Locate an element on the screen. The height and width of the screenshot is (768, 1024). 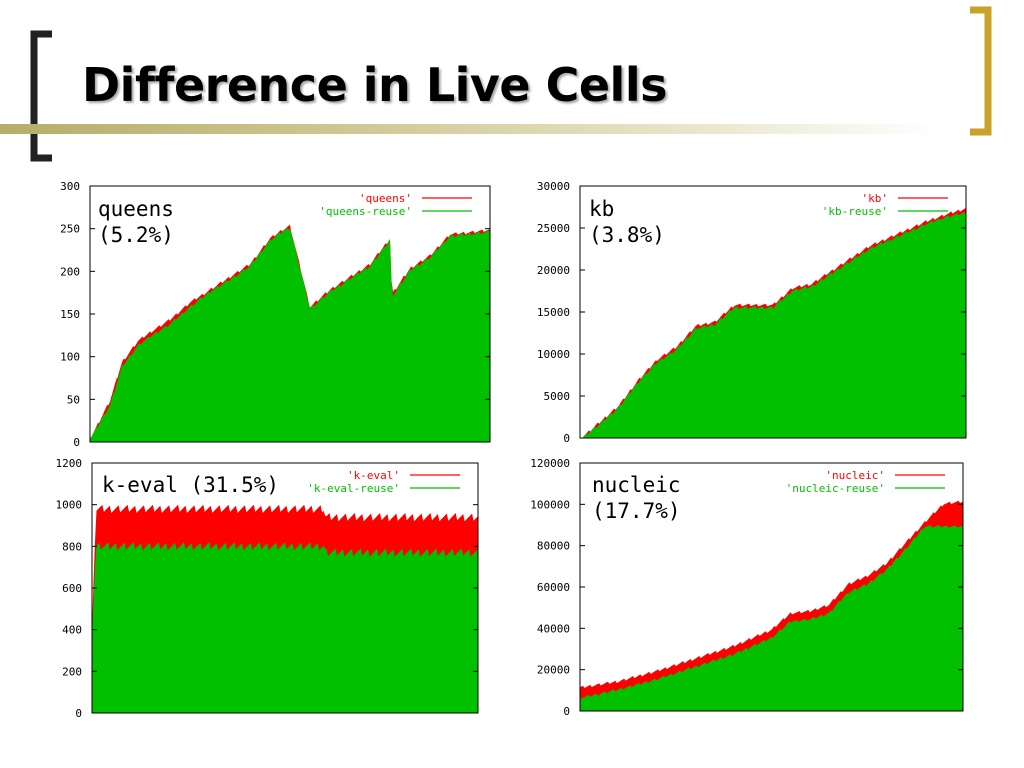
y-tick-label: 100 is located at coordinates (70, 357).